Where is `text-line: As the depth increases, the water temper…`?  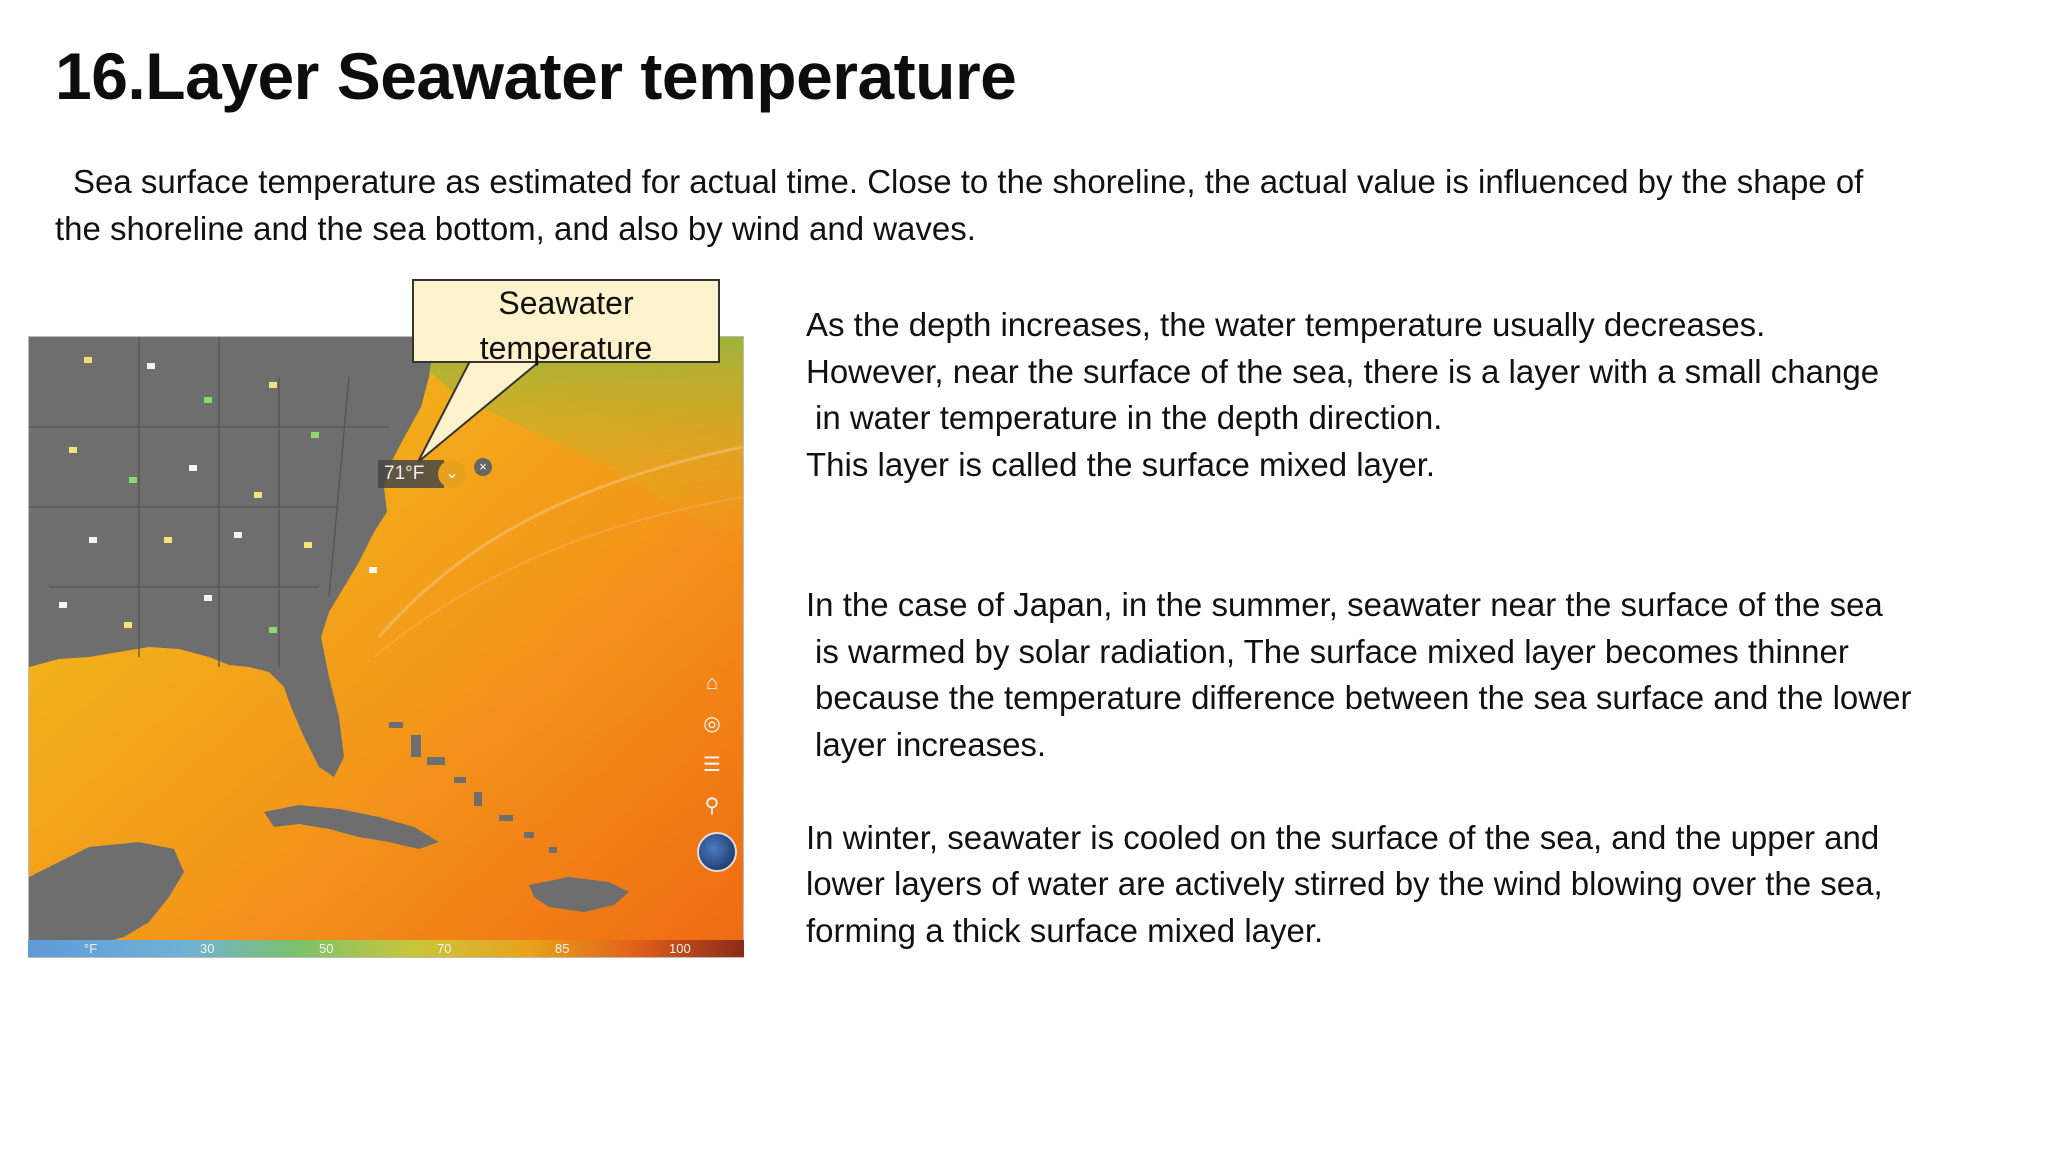 text-line: As the depth increases, the water temper… is located at coordinates (1286, 324).